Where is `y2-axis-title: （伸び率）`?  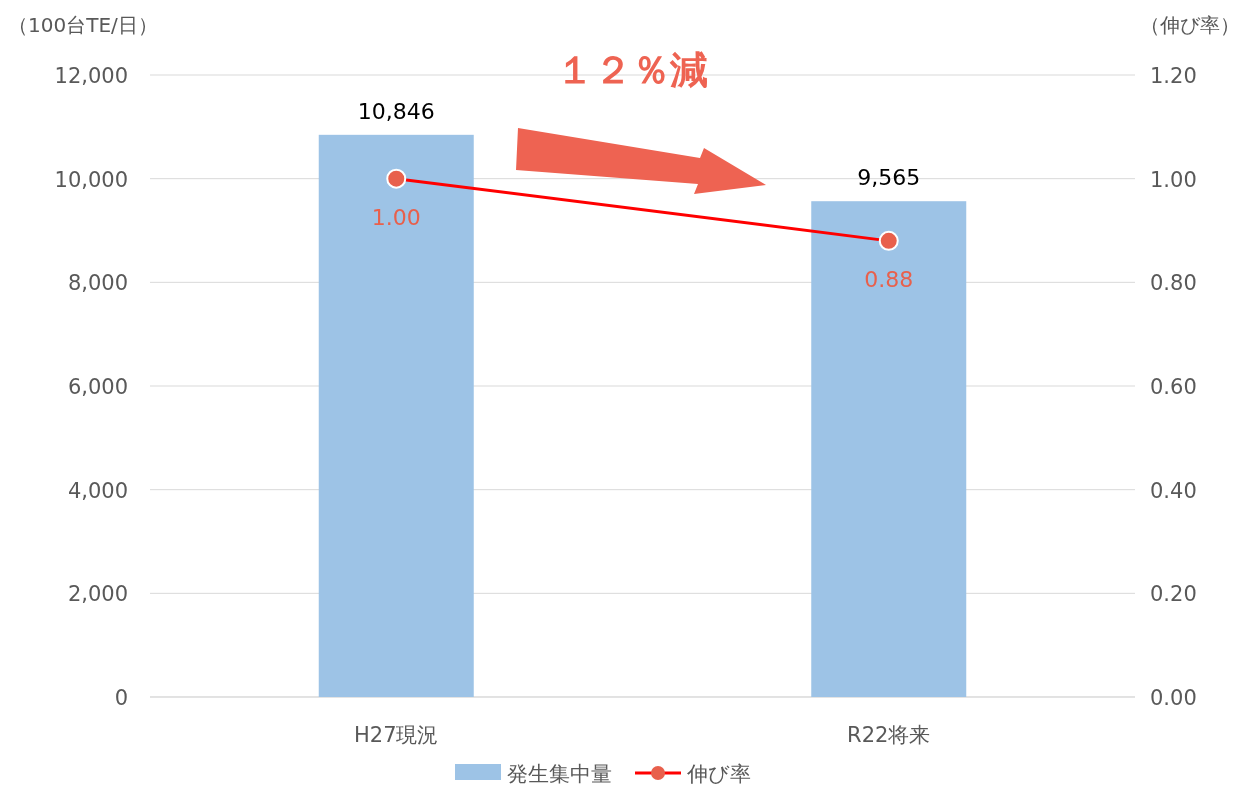
y2-axis-title: （伸び率） is located at coordinates (1190, 25).